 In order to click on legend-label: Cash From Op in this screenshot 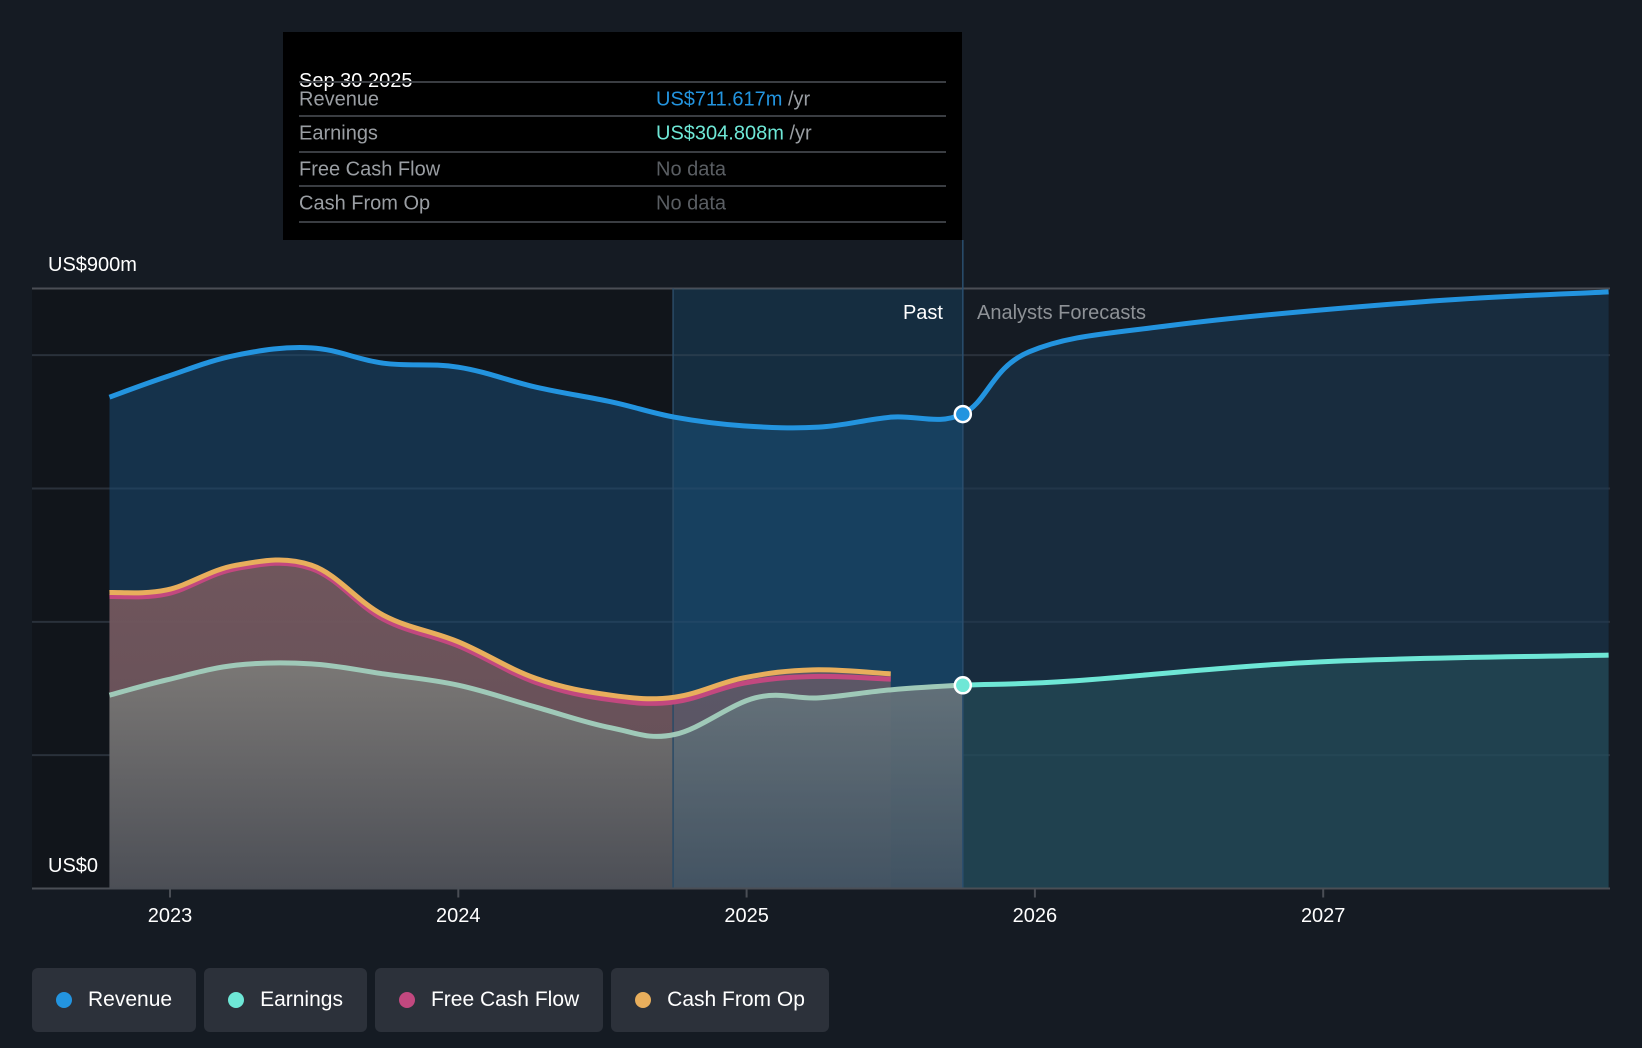, I will do `click(736, 999)`.